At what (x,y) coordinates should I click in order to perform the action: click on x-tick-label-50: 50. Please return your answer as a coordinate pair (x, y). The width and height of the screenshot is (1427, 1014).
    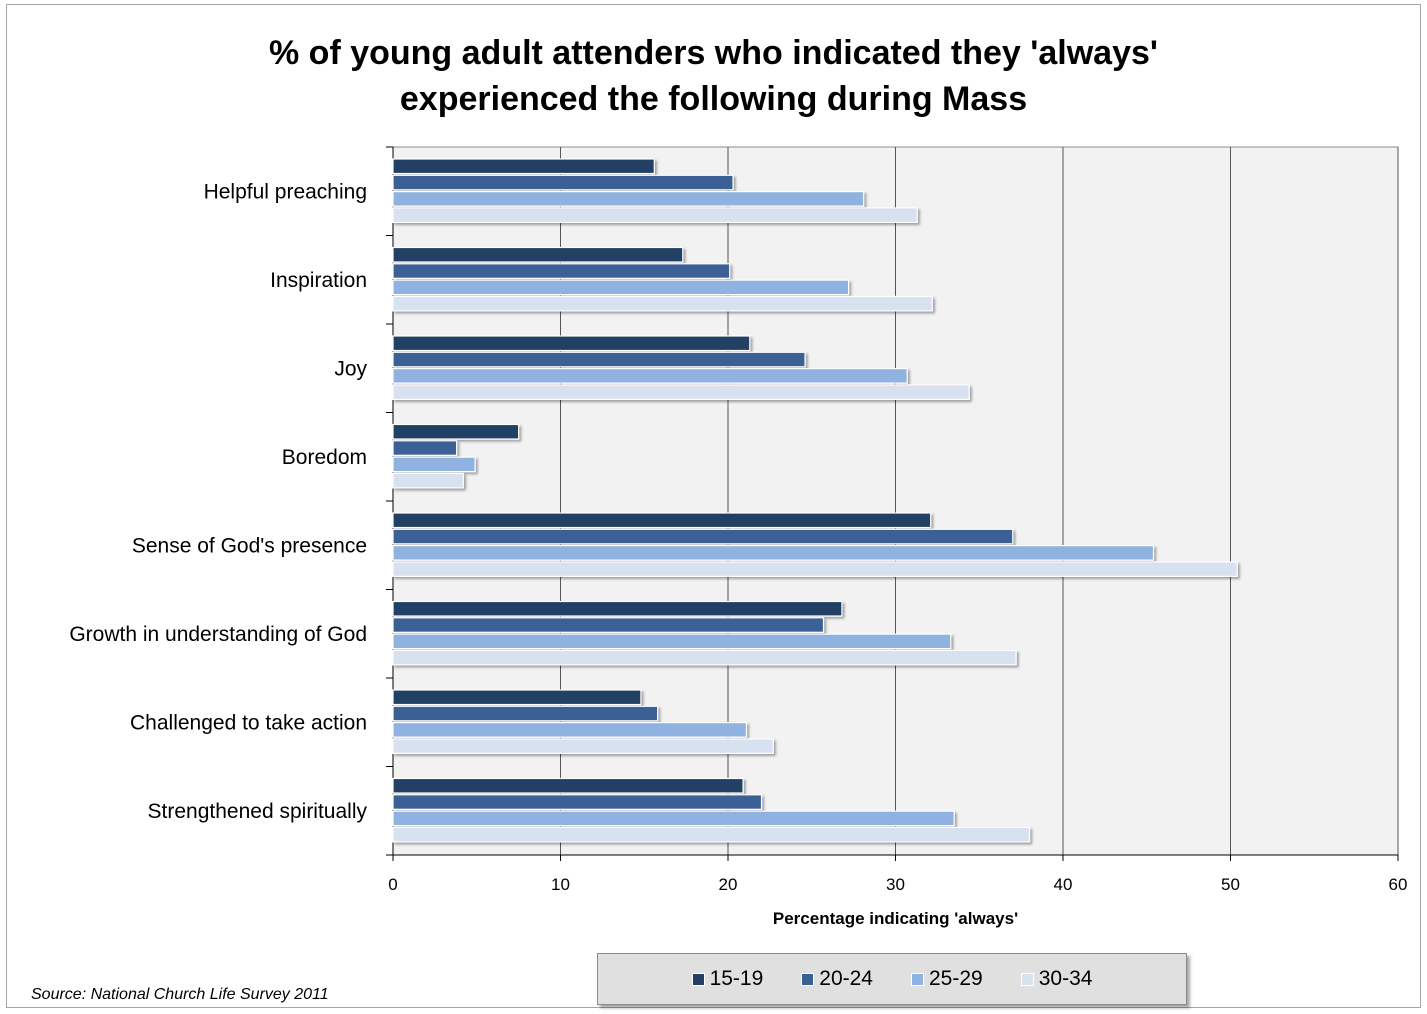
    Looking at the image, I should click on (1230, 884).